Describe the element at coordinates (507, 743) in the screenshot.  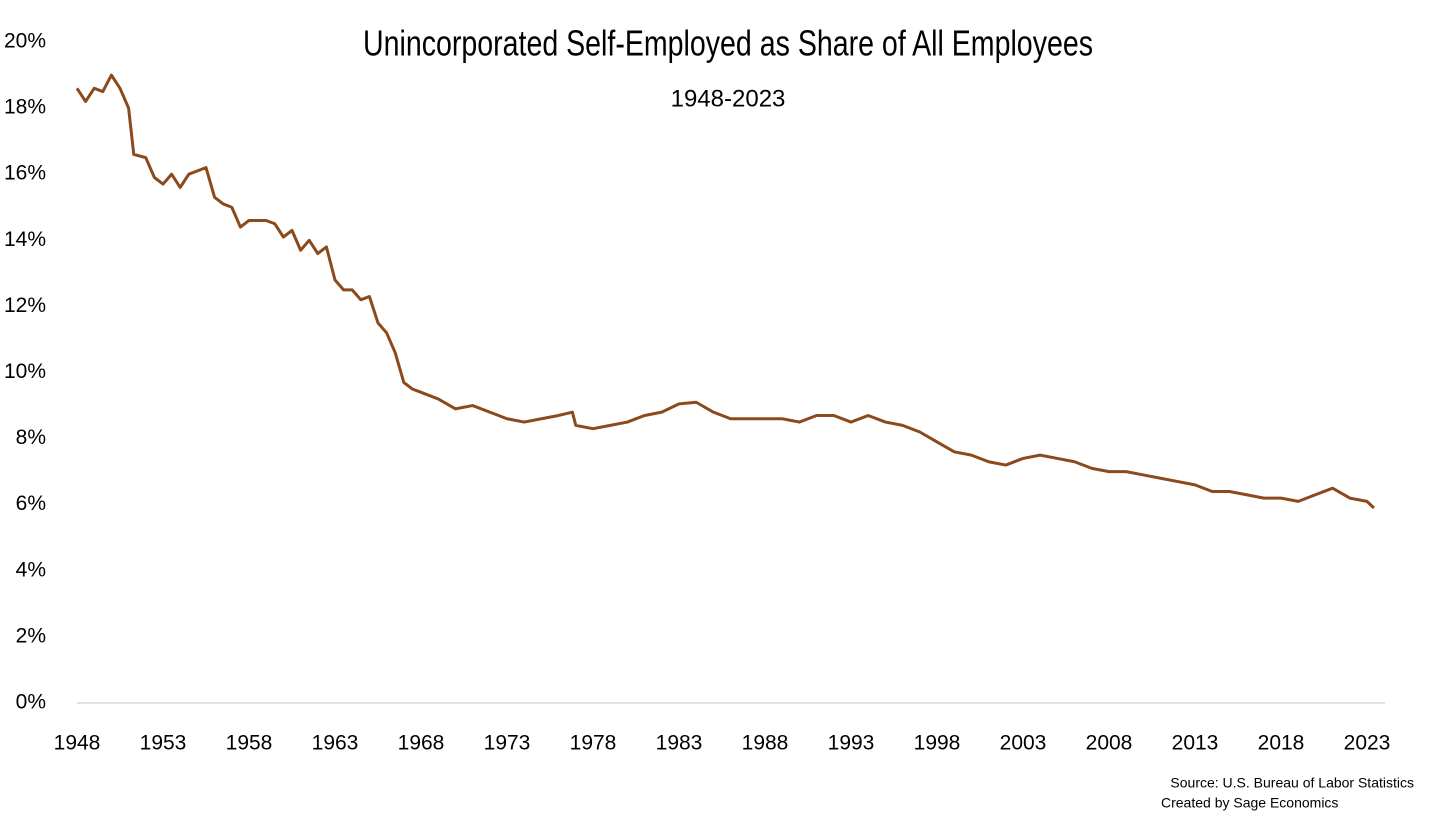
I see `x-tick-label: 1973` at that location.